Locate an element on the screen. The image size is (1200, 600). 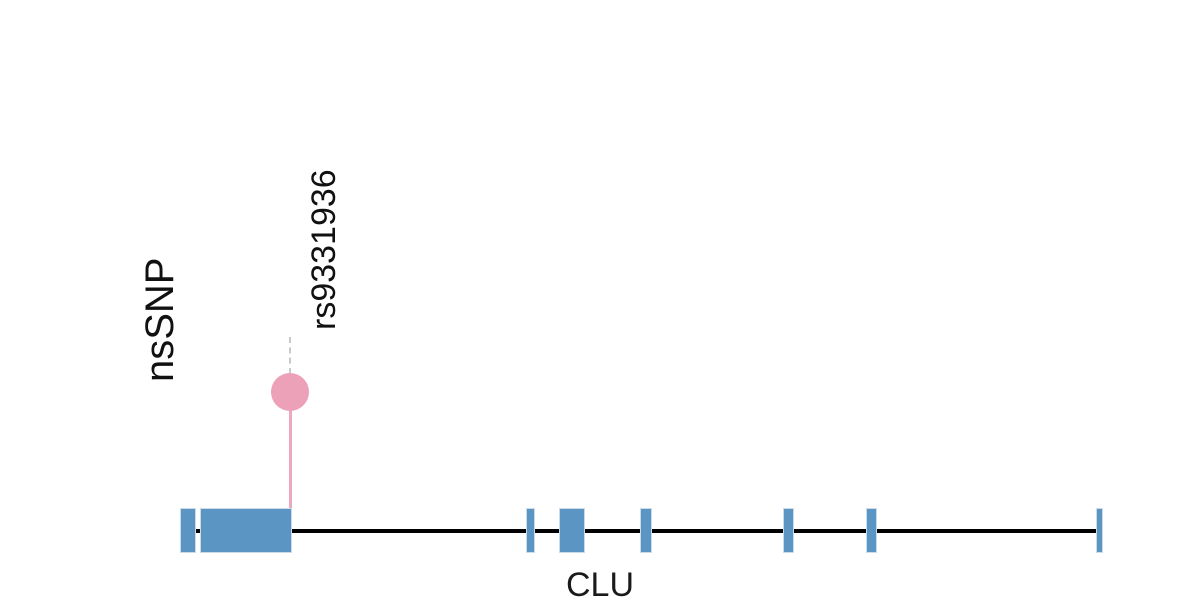
variant-stem-rs9331936 is located at coordinates (290, 476).